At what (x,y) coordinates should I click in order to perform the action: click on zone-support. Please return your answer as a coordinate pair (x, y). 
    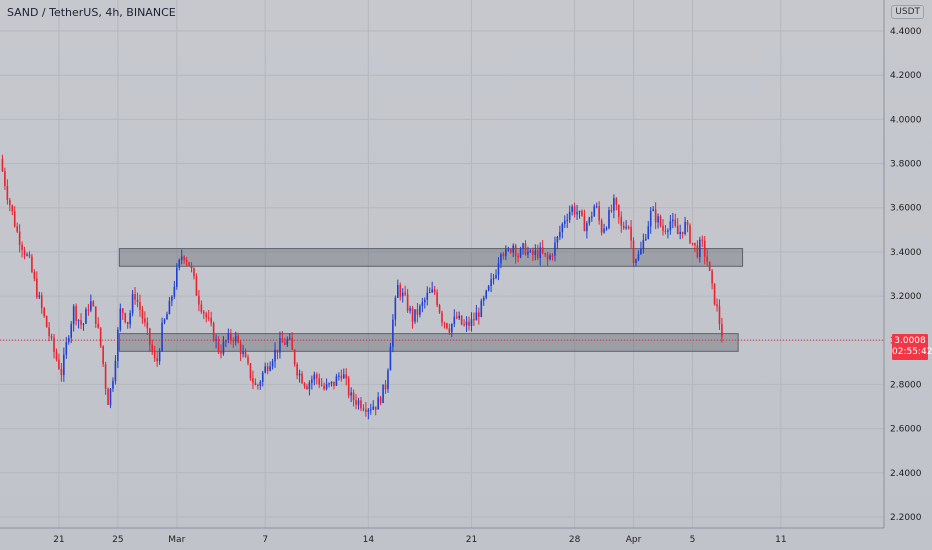
    Looking at the image, I should click on (428, 342).